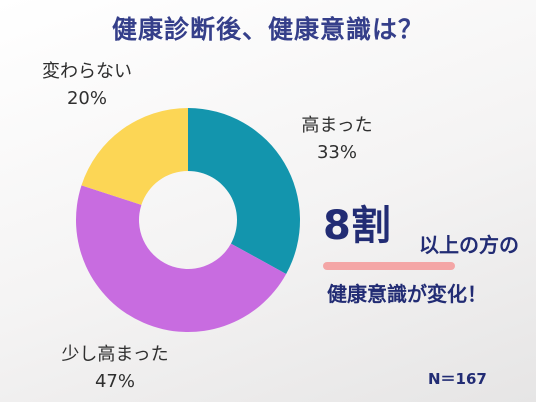 This screenshot has width=536, height=402. I want to click on highlight-underline, so click(389, 266).